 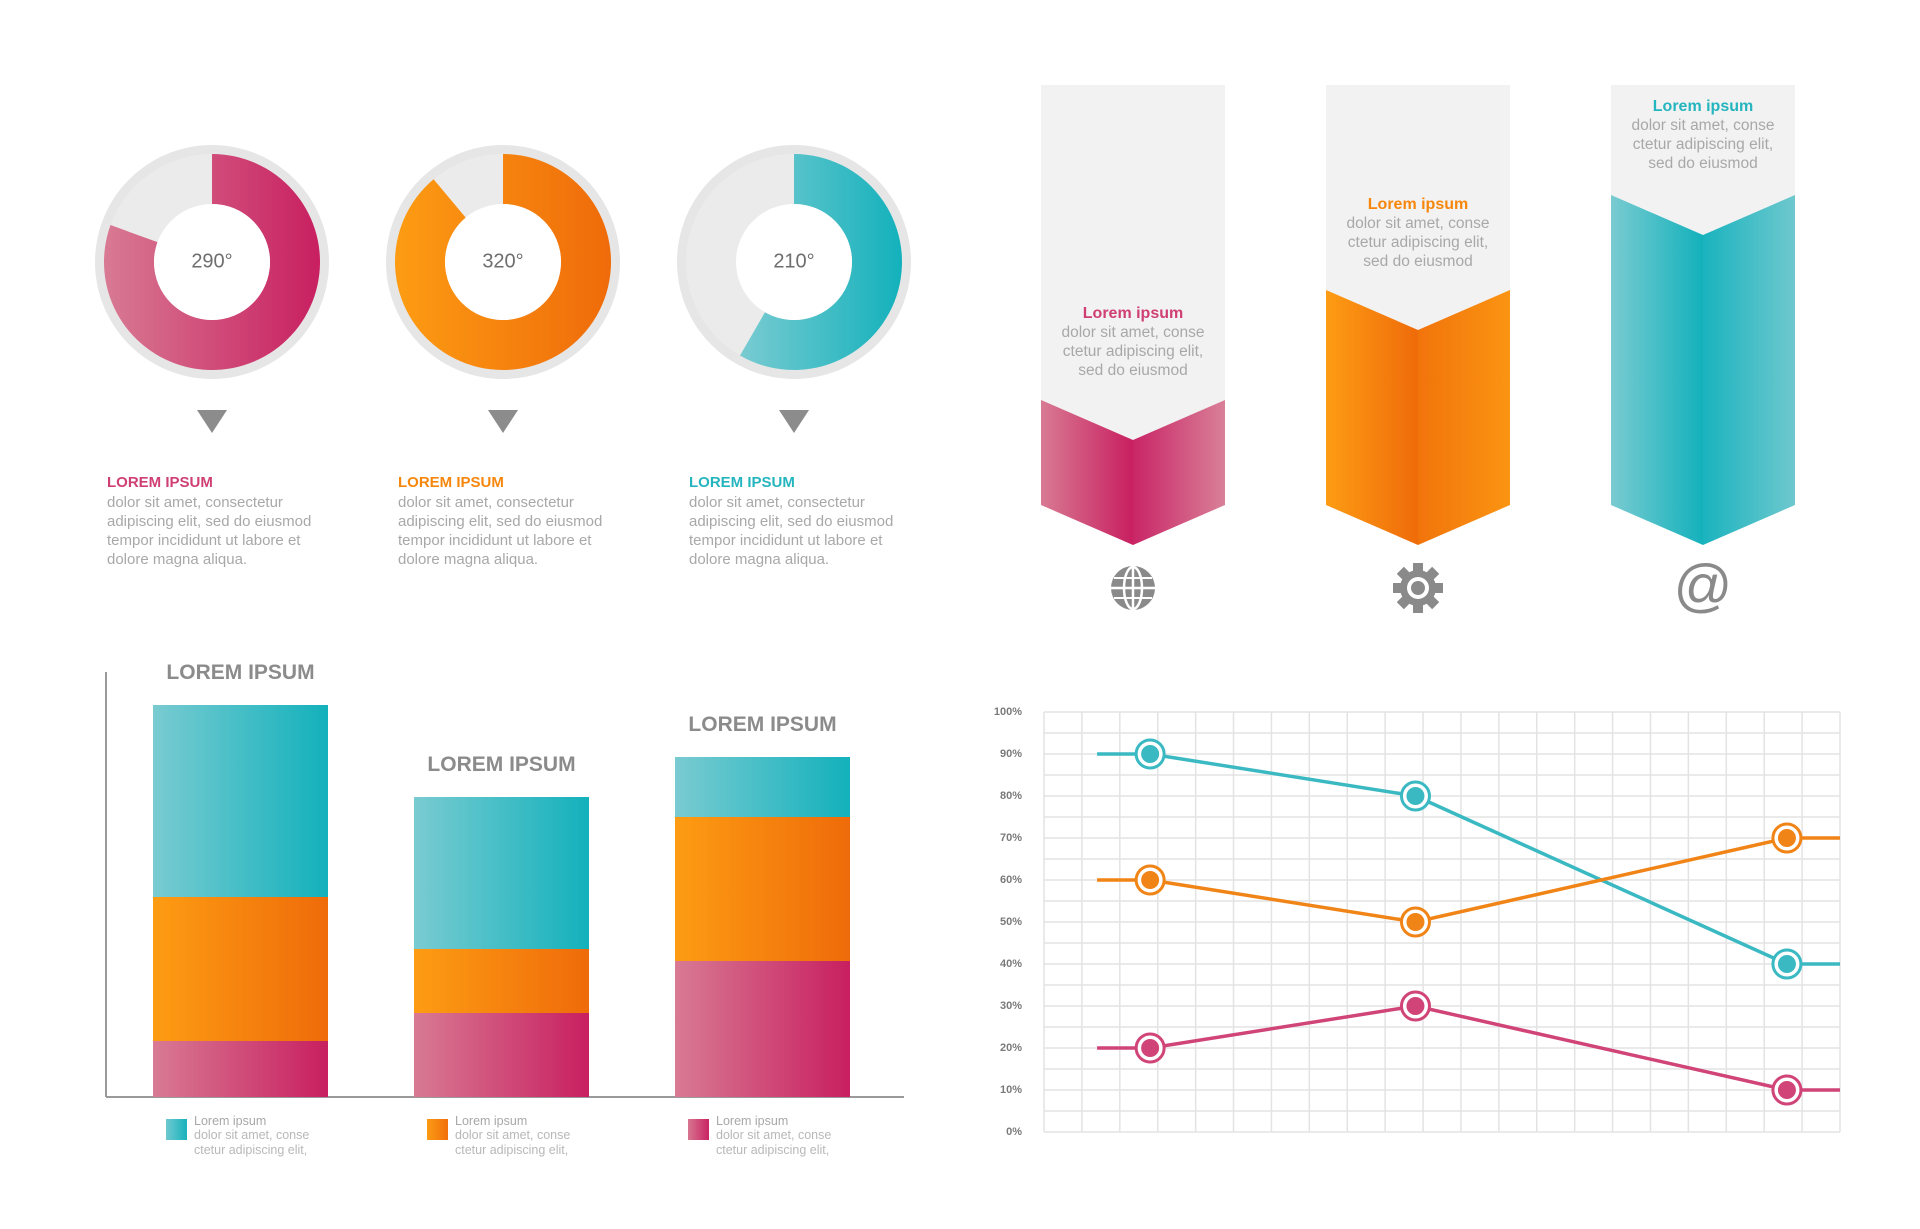 I want to click on legend-title: Lorem ipsum, so click(x=230, y=1121).